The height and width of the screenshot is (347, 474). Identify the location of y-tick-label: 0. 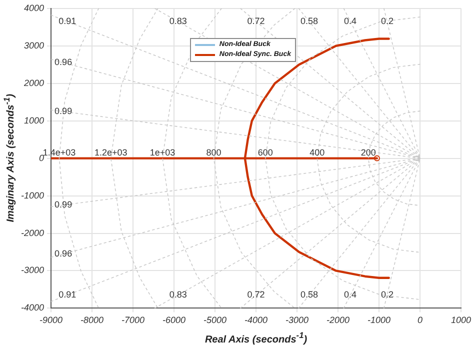
(41, 157).